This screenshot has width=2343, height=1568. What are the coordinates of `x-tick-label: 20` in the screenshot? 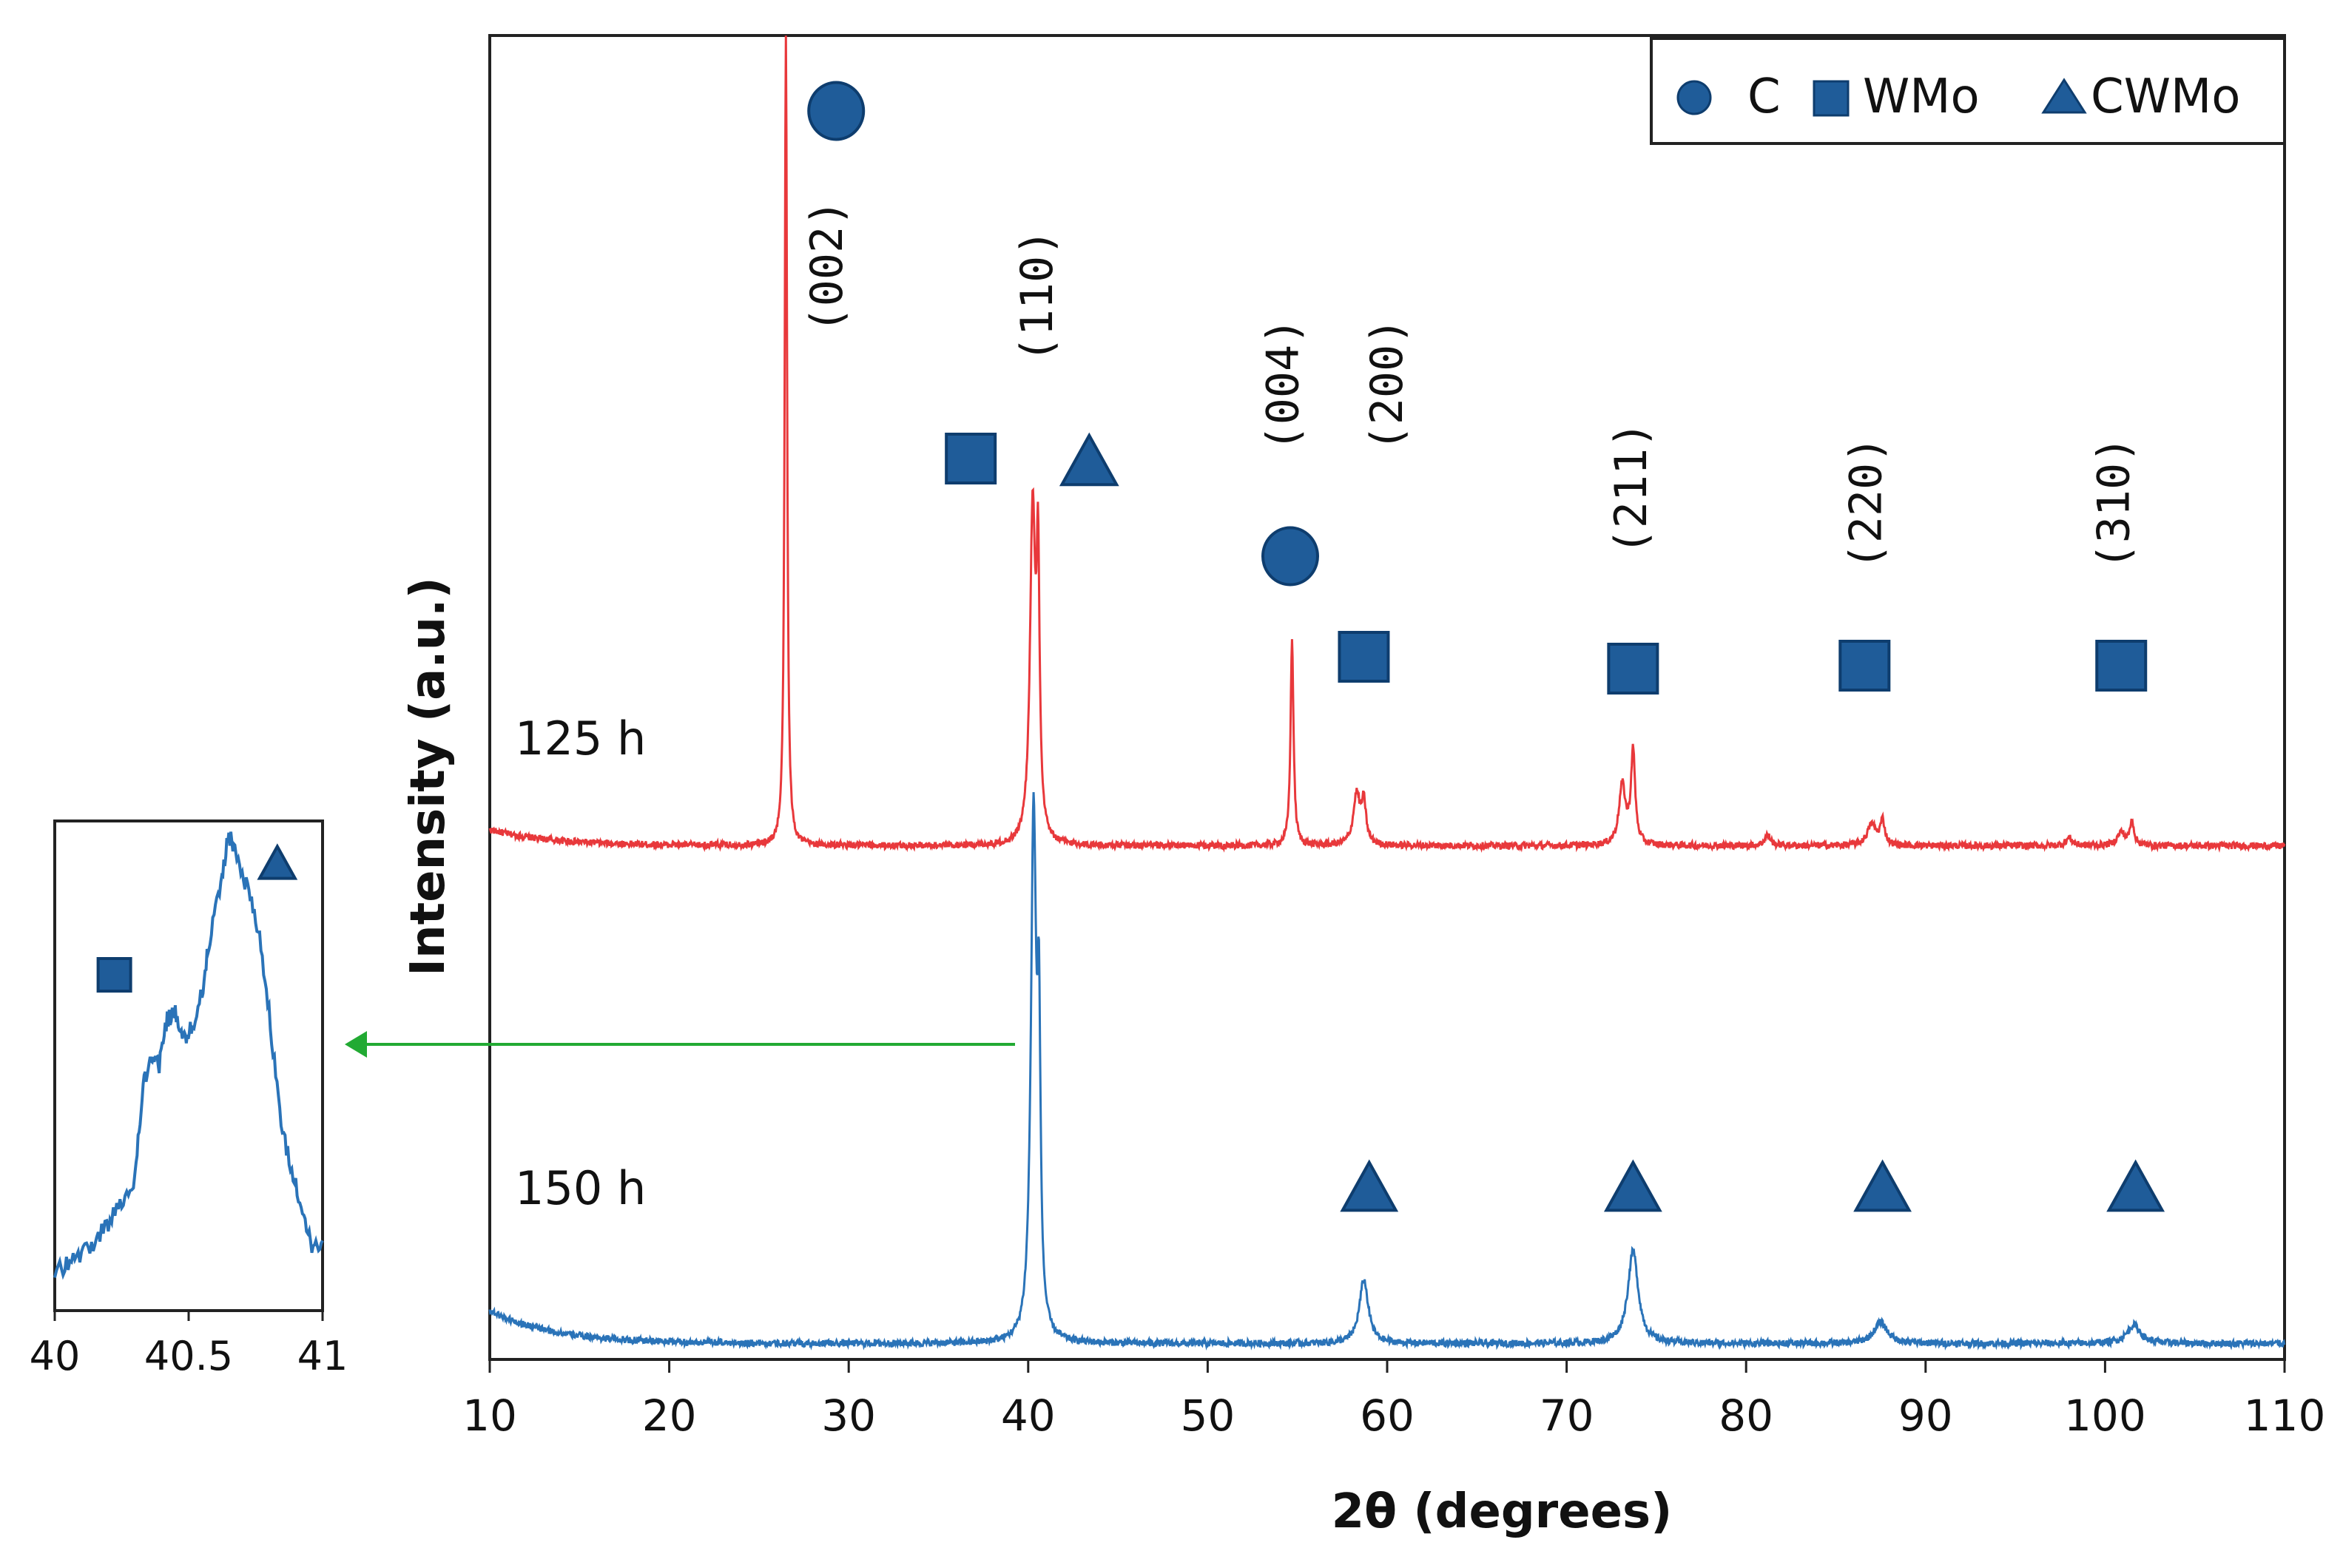 It's located at (669, 1415).